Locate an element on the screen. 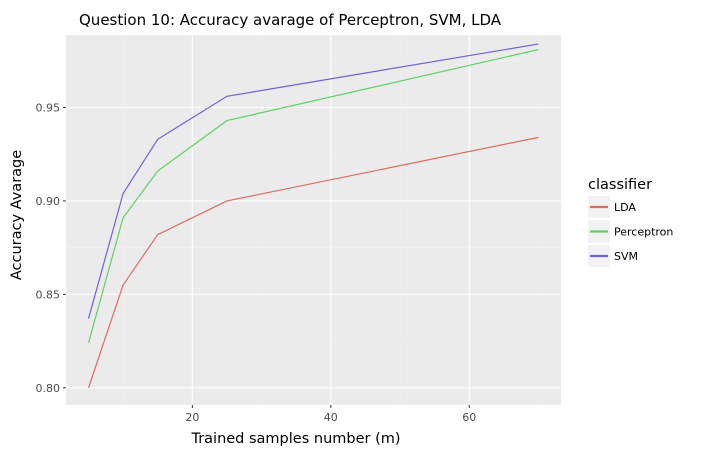 The image size is (707, 456). y-axis-ticks: 0.80 0.85 0.90 0.95 is located at coordinates (51, 248).